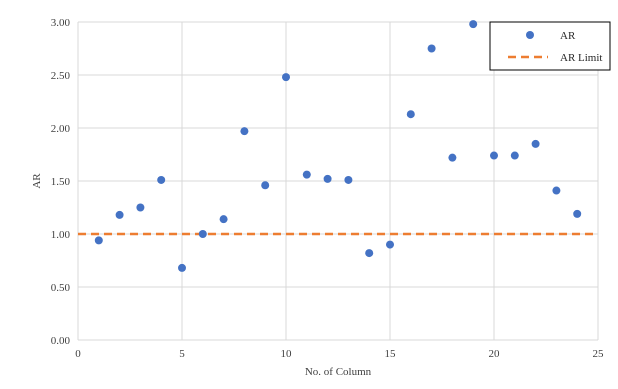 Image resolution: width=618 pixels, height=389 pixels. What do you see at coordinates (61, 23) in the screenshot?
I see `y-tick-label: 3.00` at bounding box center [61, 23].